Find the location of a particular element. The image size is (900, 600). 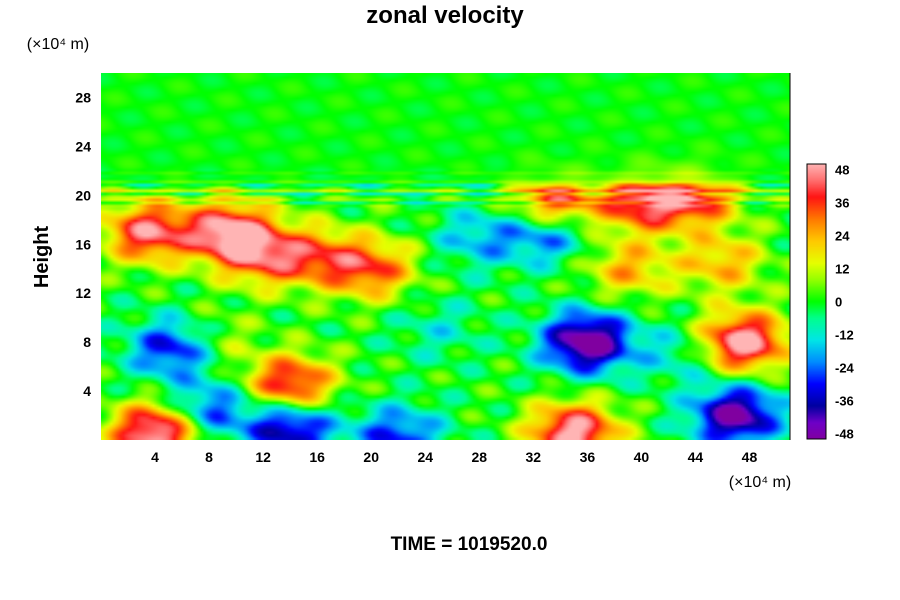

x-tick-label: 28 is located at coordinates (479, 457).